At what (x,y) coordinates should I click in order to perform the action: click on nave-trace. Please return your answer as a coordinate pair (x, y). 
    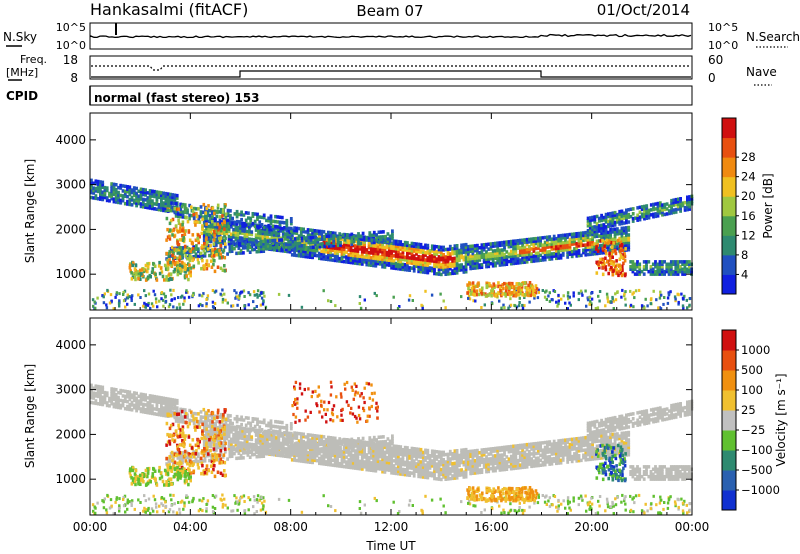
    Looking at the image, I should click on (391, 68).